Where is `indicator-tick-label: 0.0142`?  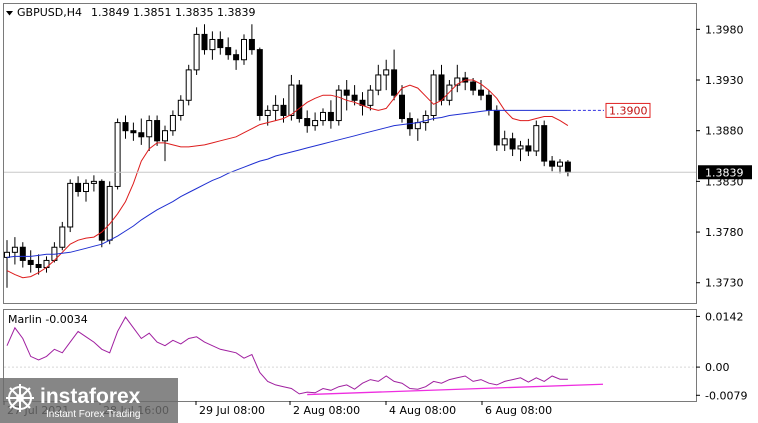 indicator-tick-label: 0.0142 is located at coordinates (724, 316).